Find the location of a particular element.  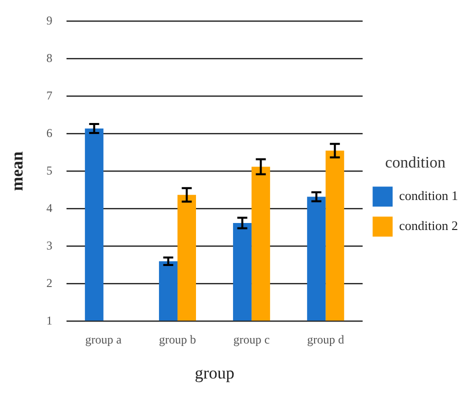

legend-label: condition 1 is located at coordinates (428, 196).